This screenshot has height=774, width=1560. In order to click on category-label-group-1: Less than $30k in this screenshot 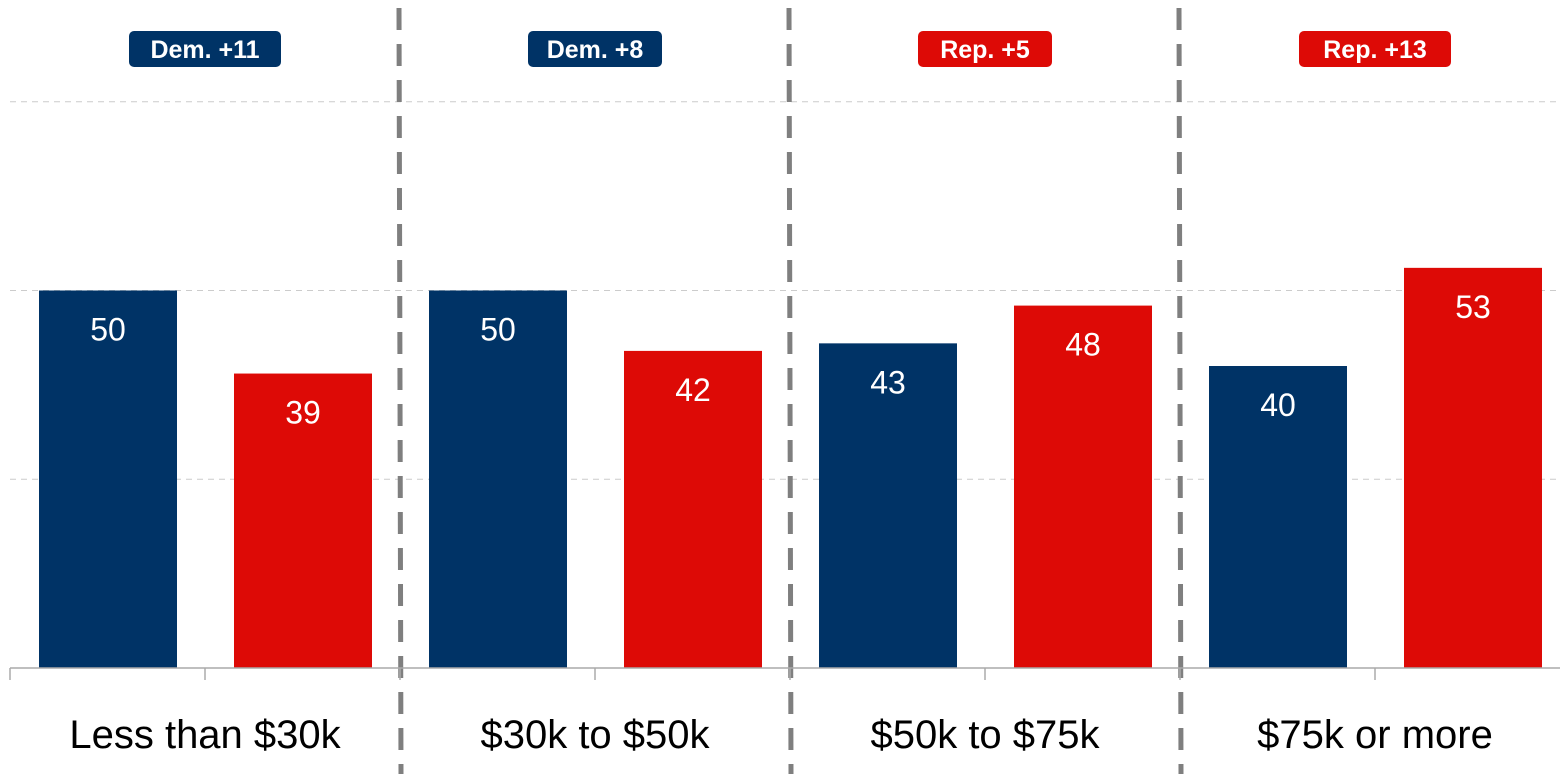, I will do `click(205, 735)`.